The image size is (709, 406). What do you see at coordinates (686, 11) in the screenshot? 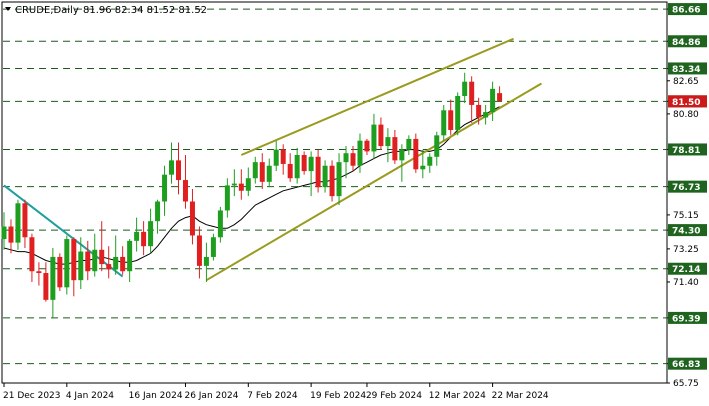
I see `level-badge-text: 86.66` at bounding box center [686, 11].